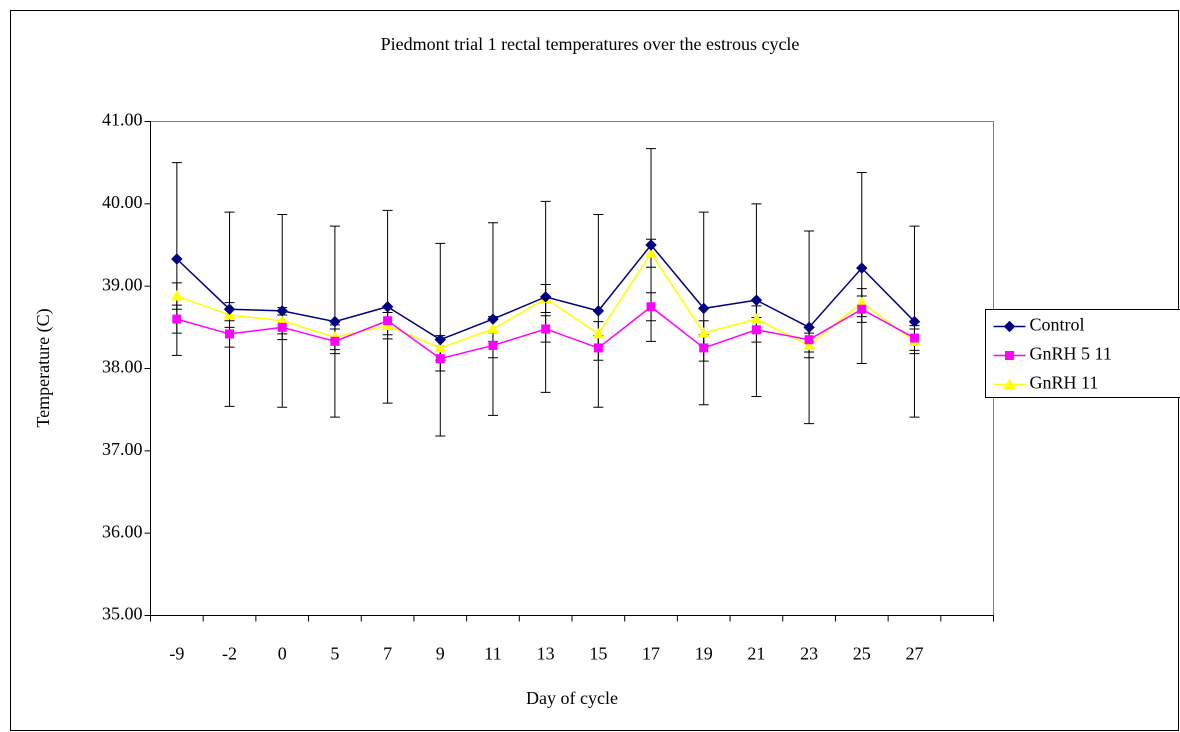 The width and height of the screenshot is (1180, 732). Describe the element at coordinates (546, 654) in the screenshot. I see `x-tick-label: 13` at that location.